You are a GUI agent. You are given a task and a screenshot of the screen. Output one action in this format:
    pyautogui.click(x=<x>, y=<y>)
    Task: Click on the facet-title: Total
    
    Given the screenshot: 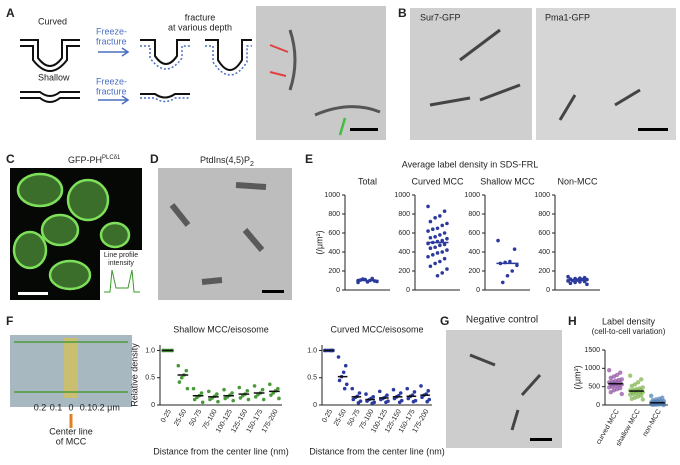 What is the action you would take?
    pyautogui.click(x=367, y=181)
    